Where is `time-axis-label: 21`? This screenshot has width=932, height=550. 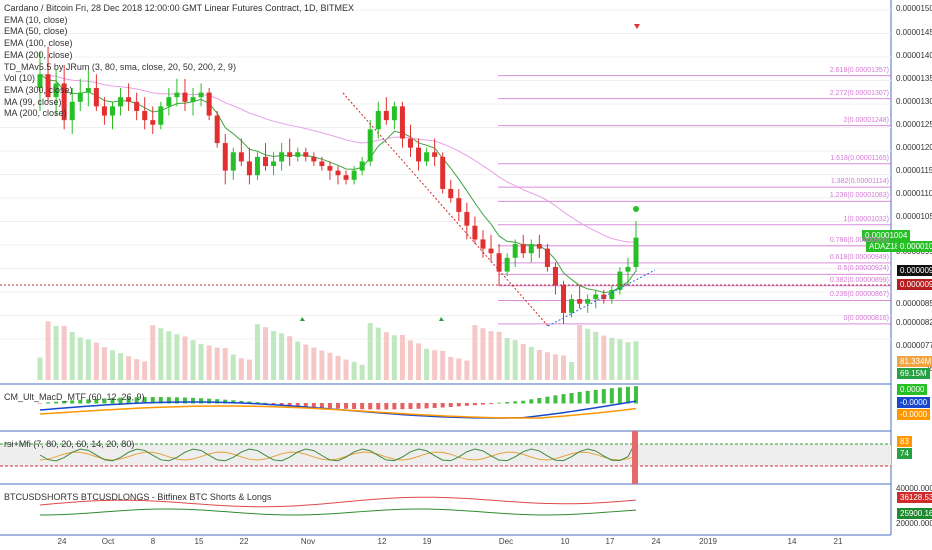 time-axis-label: 21 is located at coordinates (838, 541).